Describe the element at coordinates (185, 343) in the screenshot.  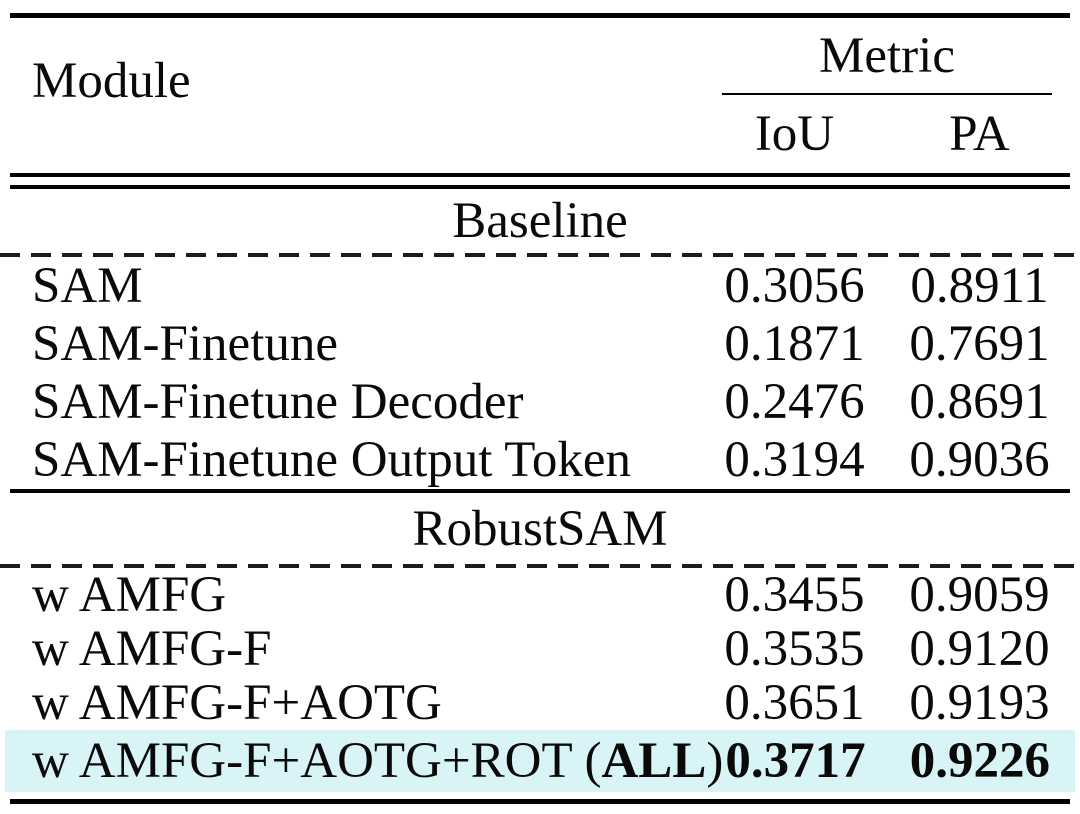
I see `module-cell: SAM-Finetune` at that location.